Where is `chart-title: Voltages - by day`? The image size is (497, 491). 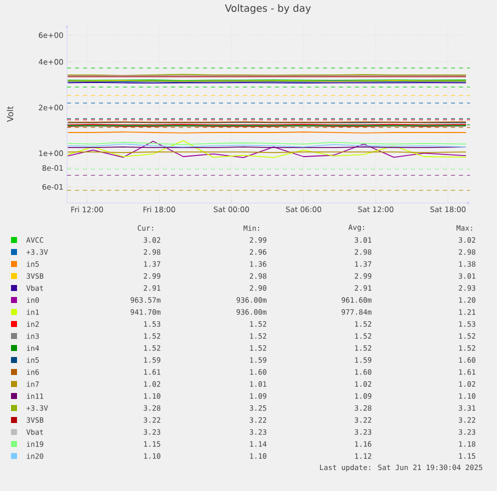
chart-title: Voltages - by day is located at coordinates (267, 9).